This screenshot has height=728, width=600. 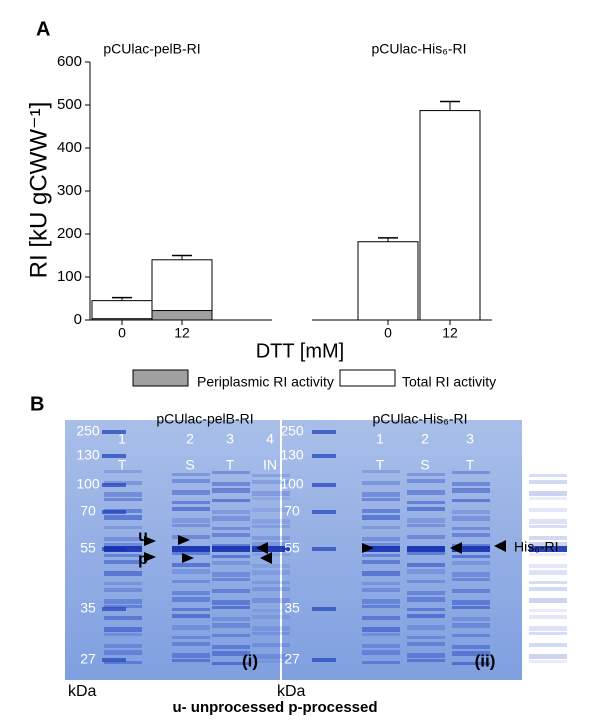 I want to click on x-tick-label: 0, so click(x=388, y=333).